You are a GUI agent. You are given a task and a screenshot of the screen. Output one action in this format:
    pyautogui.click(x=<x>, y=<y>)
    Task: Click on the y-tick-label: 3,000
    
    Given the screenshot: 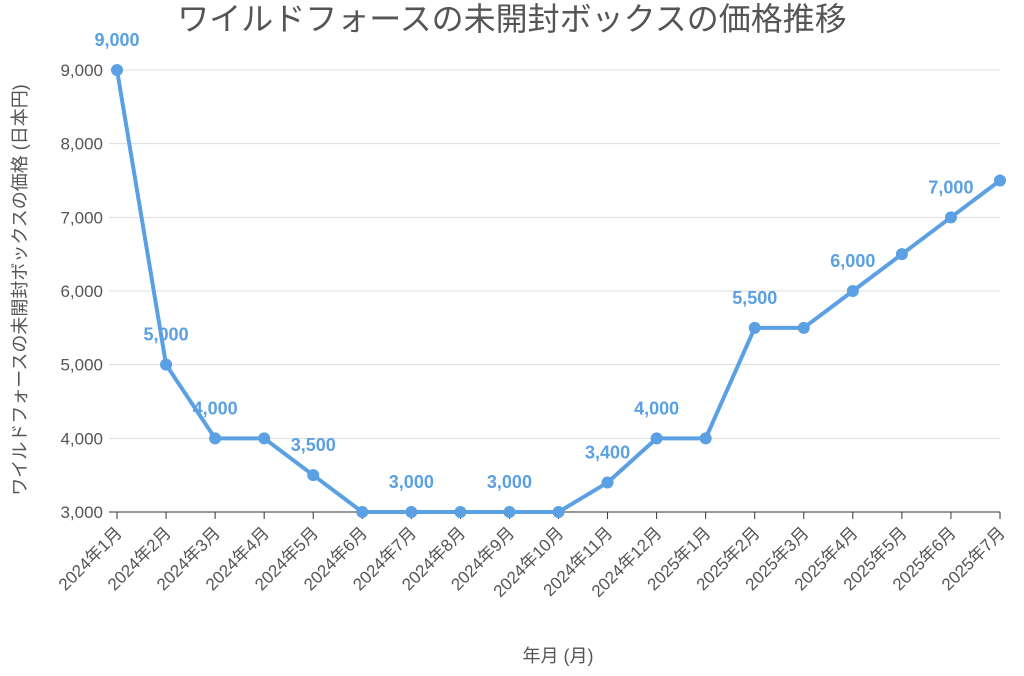 What is the action you would take?
    pyautogui.click(x=81, y=512)
    